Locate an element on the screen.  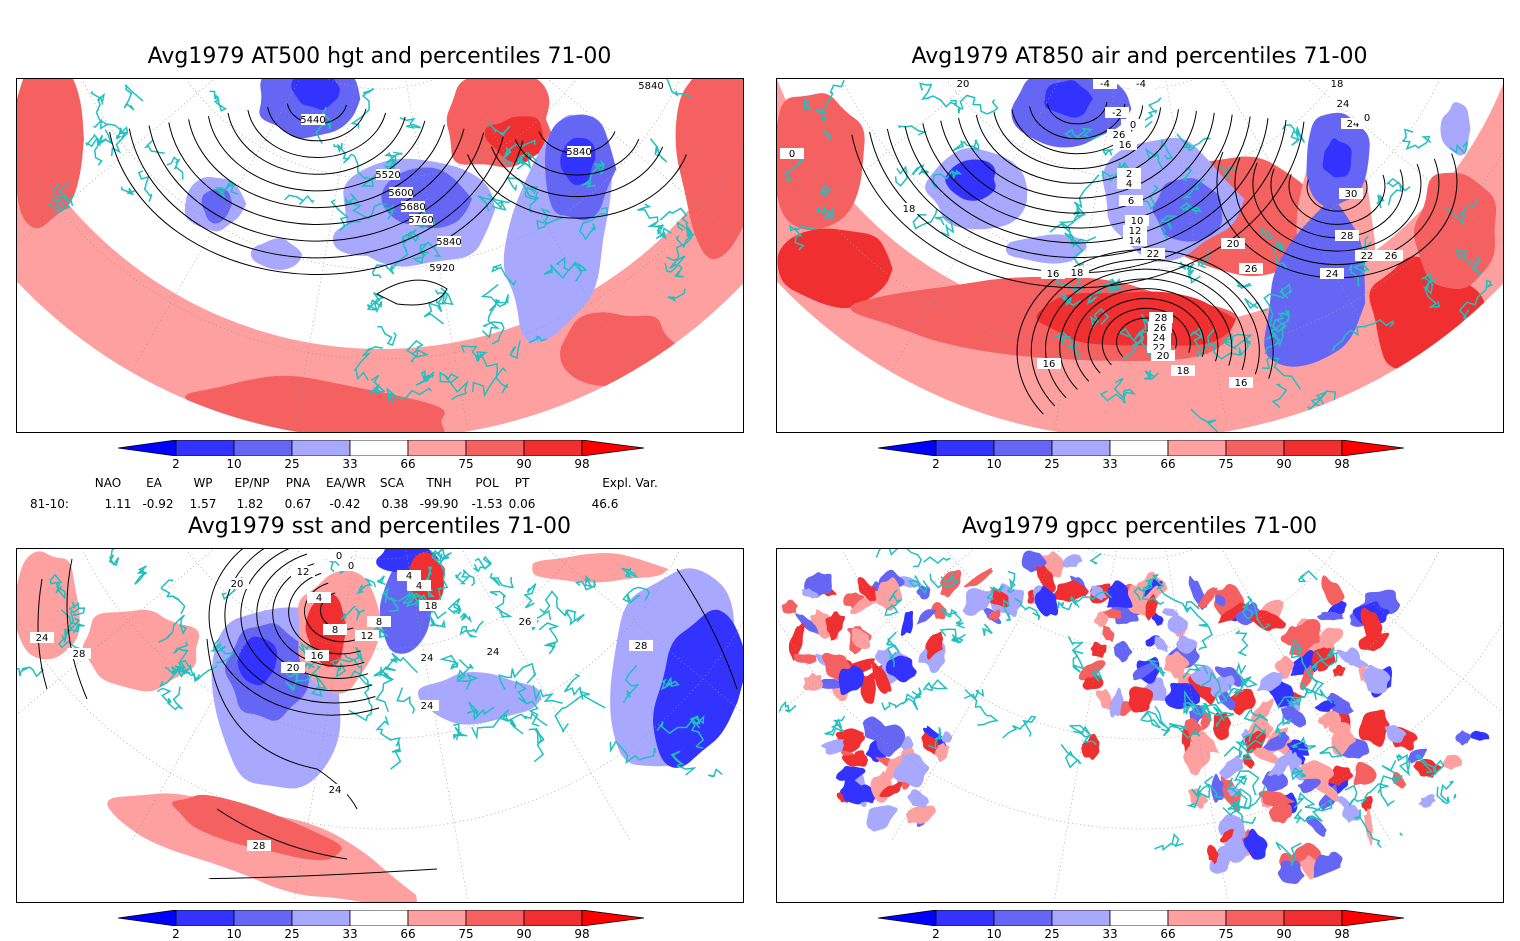
contour-layer is located at coordinates (398, 204).